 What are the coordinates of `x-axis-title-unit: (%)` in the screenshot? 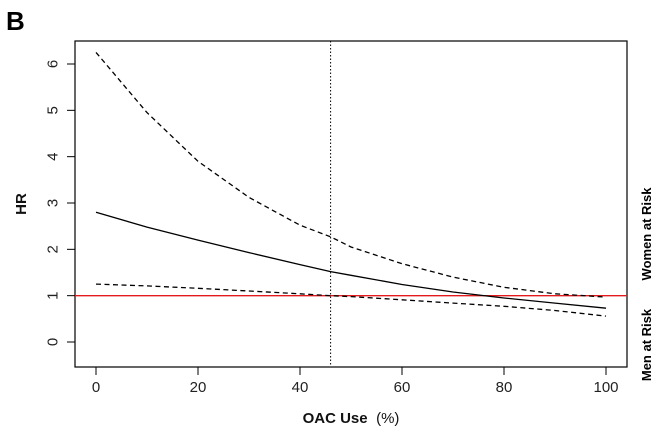 It's located at (387, 418).